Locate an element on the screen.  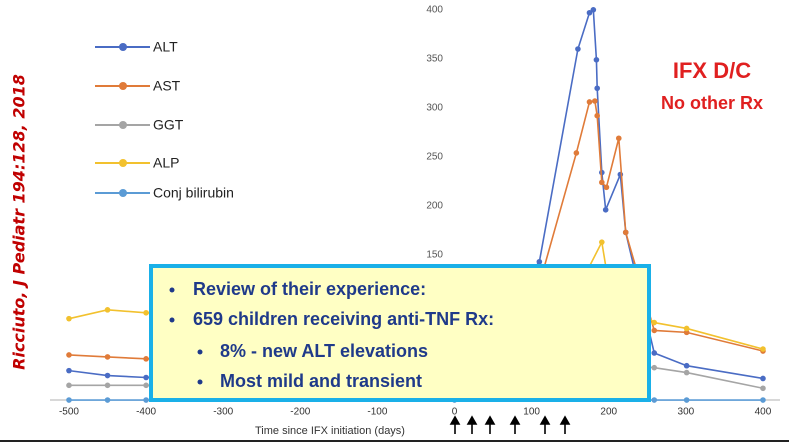
legend-label: AST is located at coordinates (167, 86).